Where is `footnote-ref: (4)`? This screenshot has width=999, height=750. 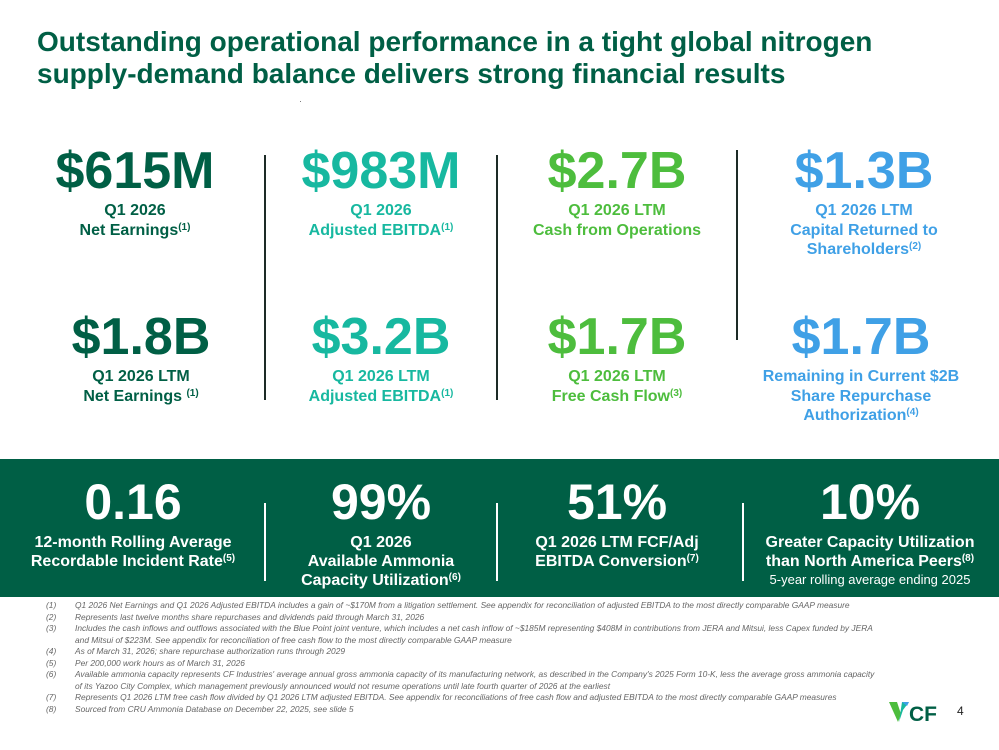
footnote-ref: (4) is located at coordinates (912, 412).